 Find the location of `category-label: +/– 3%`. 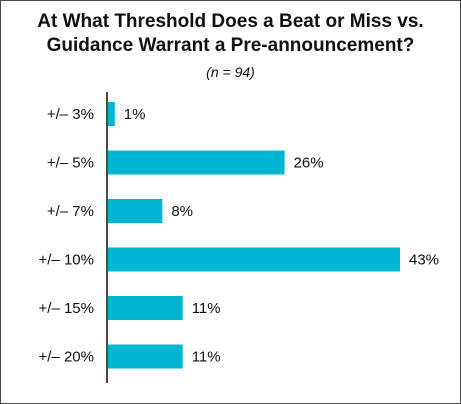

category-label: +/– 3% is located at coordinates (70, 114).